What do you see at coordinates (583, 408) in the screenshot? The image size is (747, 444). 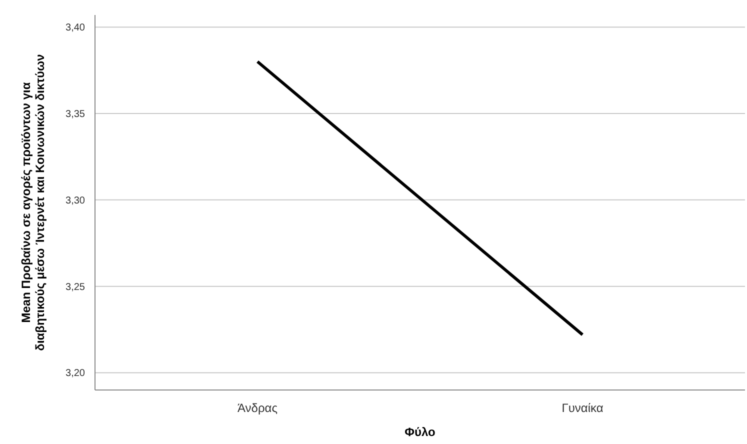 I see `x-tick-label: Γυναίκα` at bounding box center [583, 408].